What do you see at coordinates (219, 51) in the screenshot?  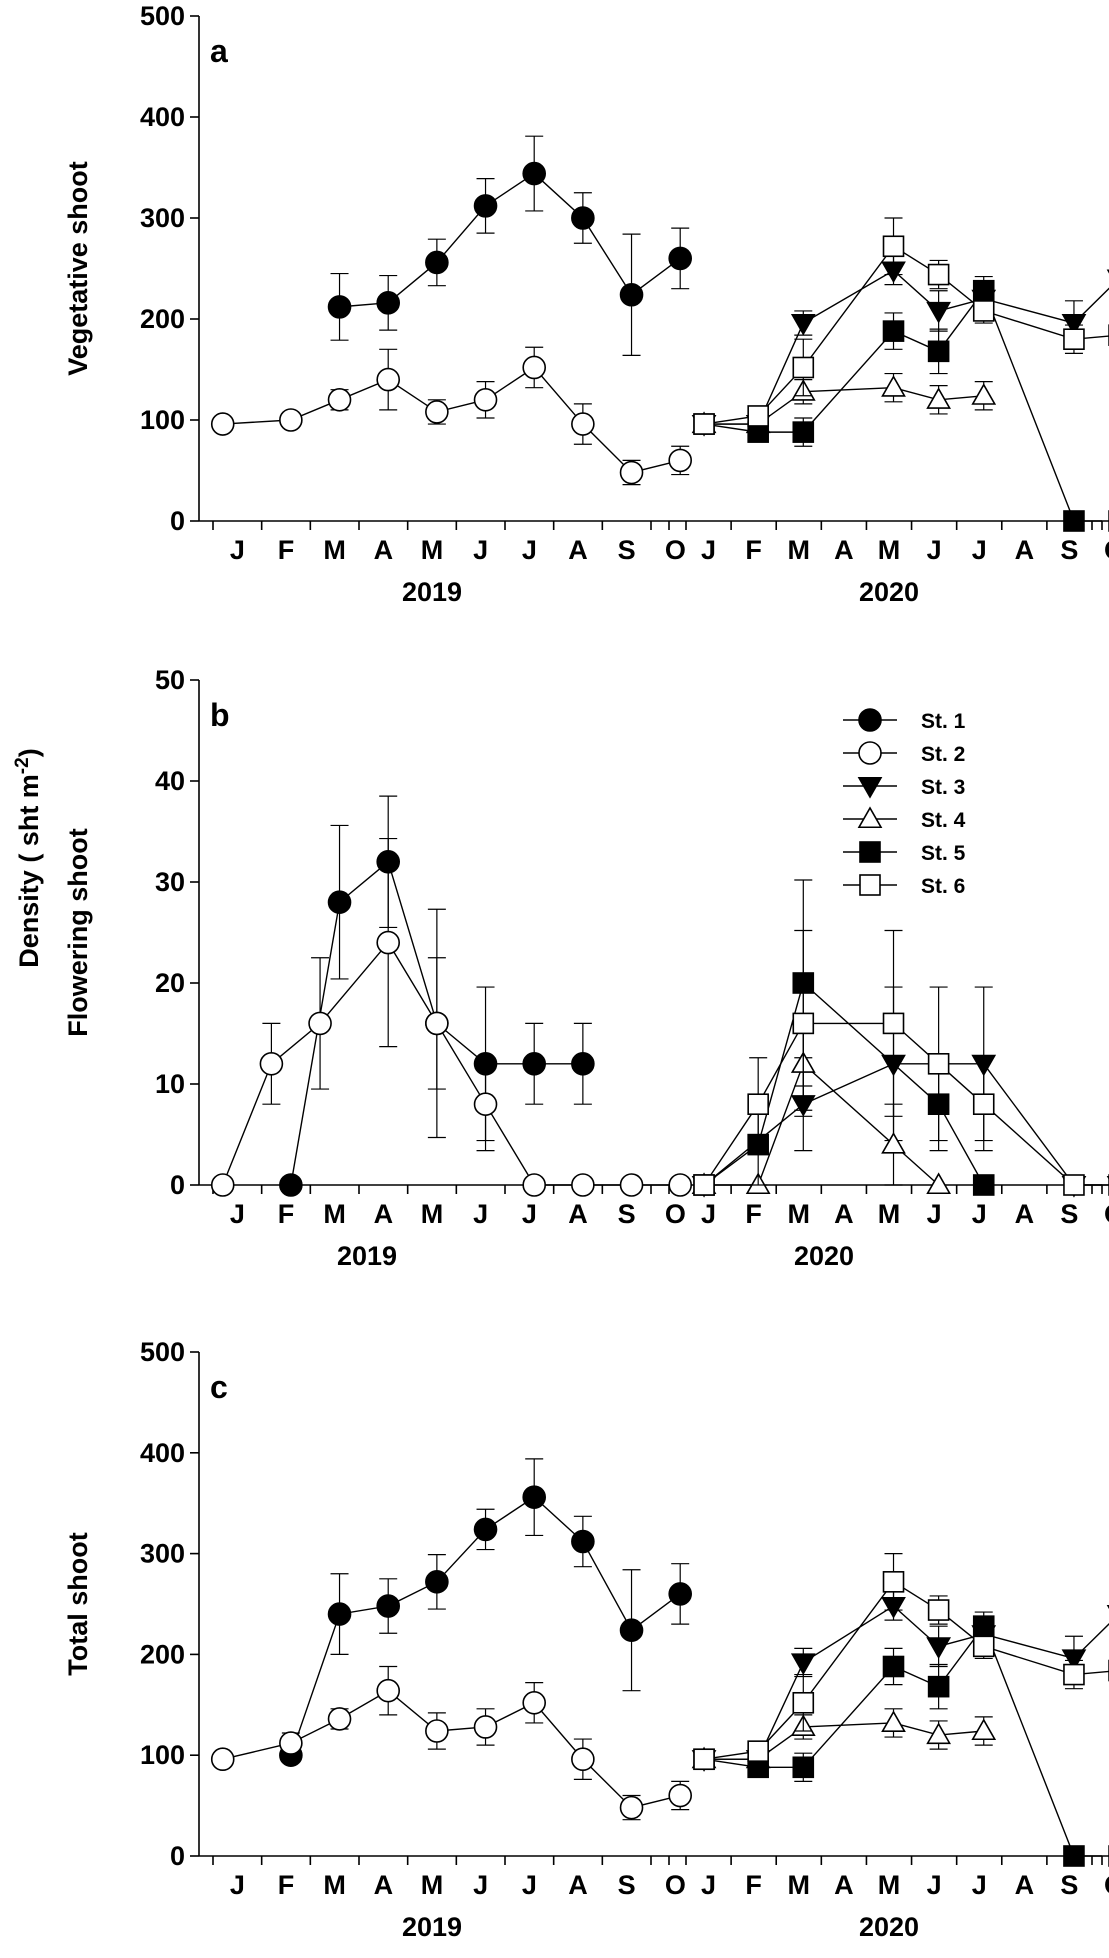 I see `panel-letter: a` at bounding box center [219, 51].